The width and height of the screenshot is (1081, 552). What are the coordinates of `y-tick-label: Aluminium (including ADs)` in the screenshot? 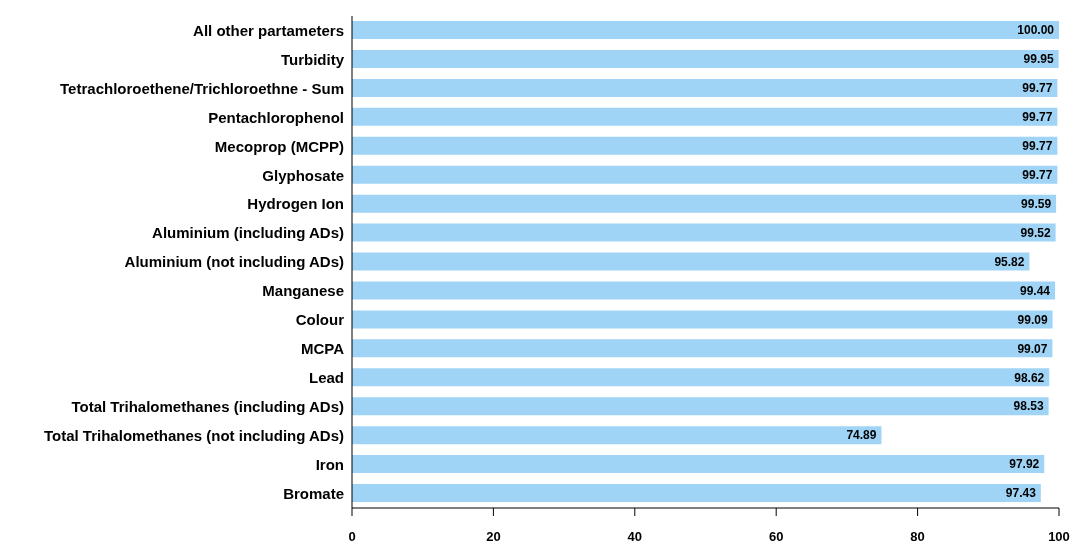 It's located at (248, 233).